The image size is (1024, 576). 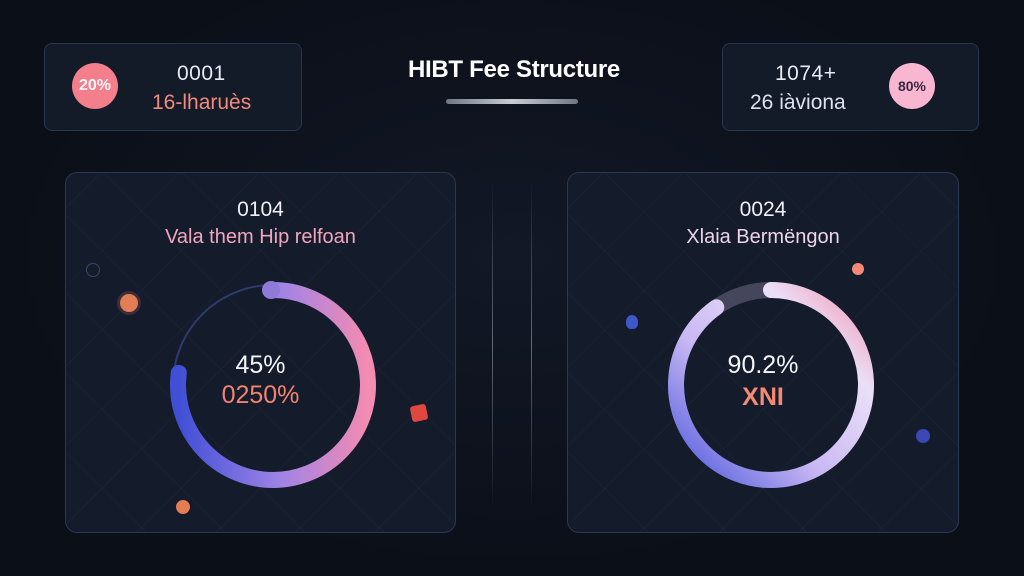 What do you see at coordinates (763, 209) in the screenshot?
I see `panel-number-right: 0024` at bounding box center [763, 209].